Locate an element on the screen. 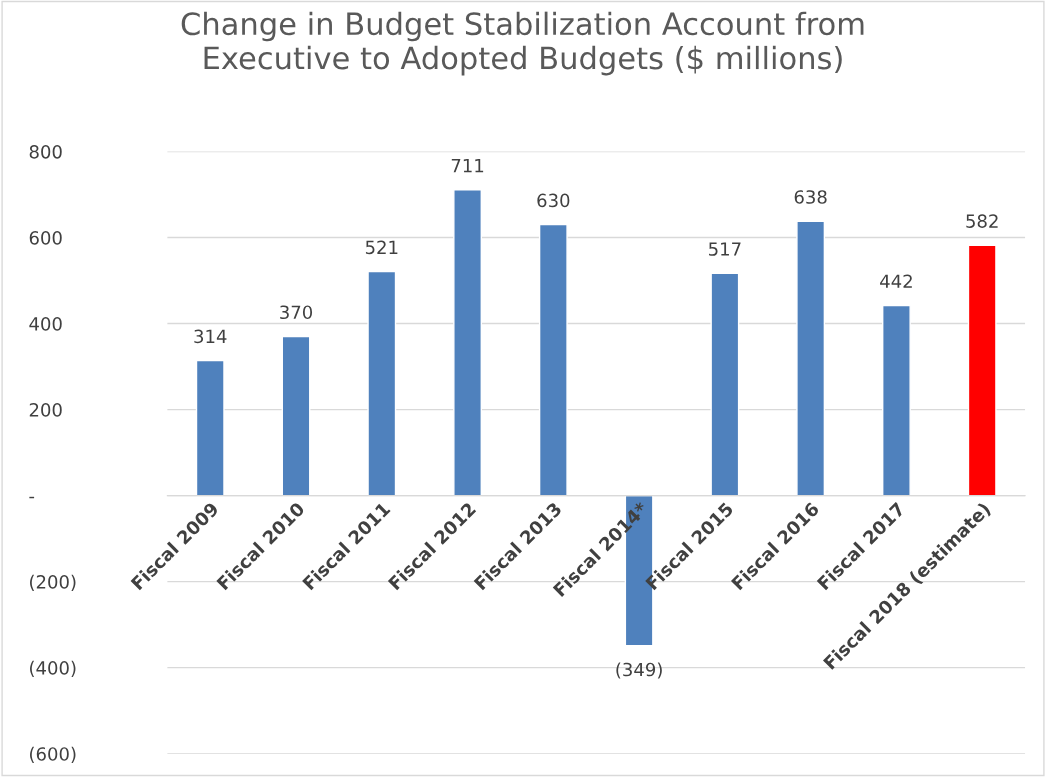 The image size is (1046, 777). data-label: 517 is located at coordinates (725, 249).